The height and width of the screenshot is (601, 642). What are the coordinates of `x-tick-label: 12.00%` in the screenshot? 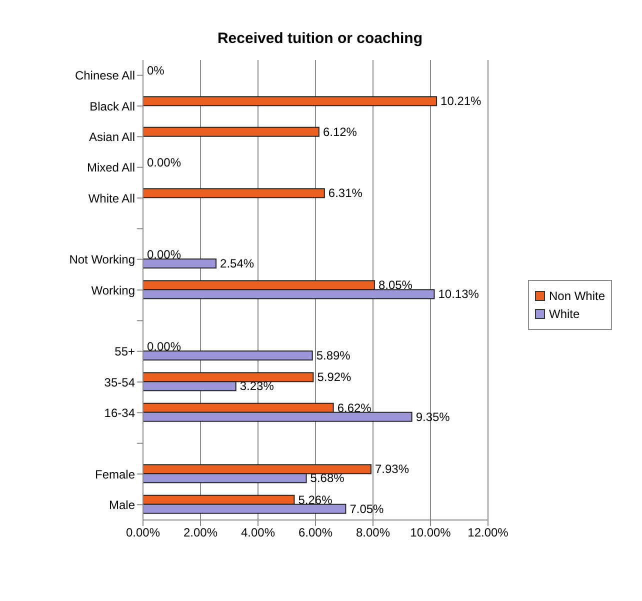 It's located at (488, 533).